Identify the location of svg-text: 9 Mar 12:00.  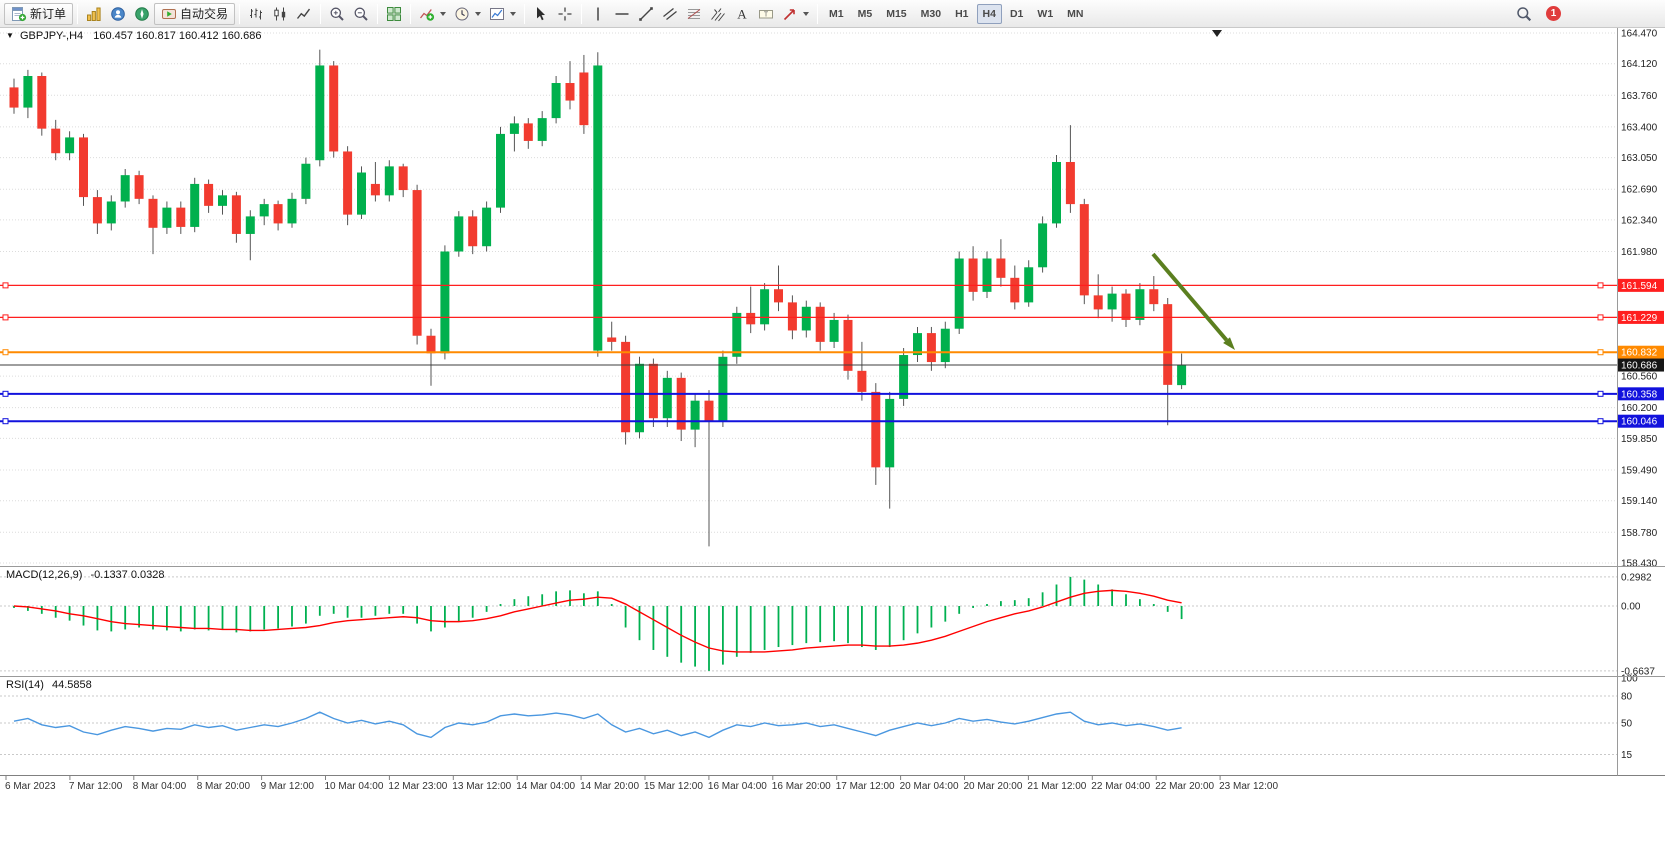
(288, 786).